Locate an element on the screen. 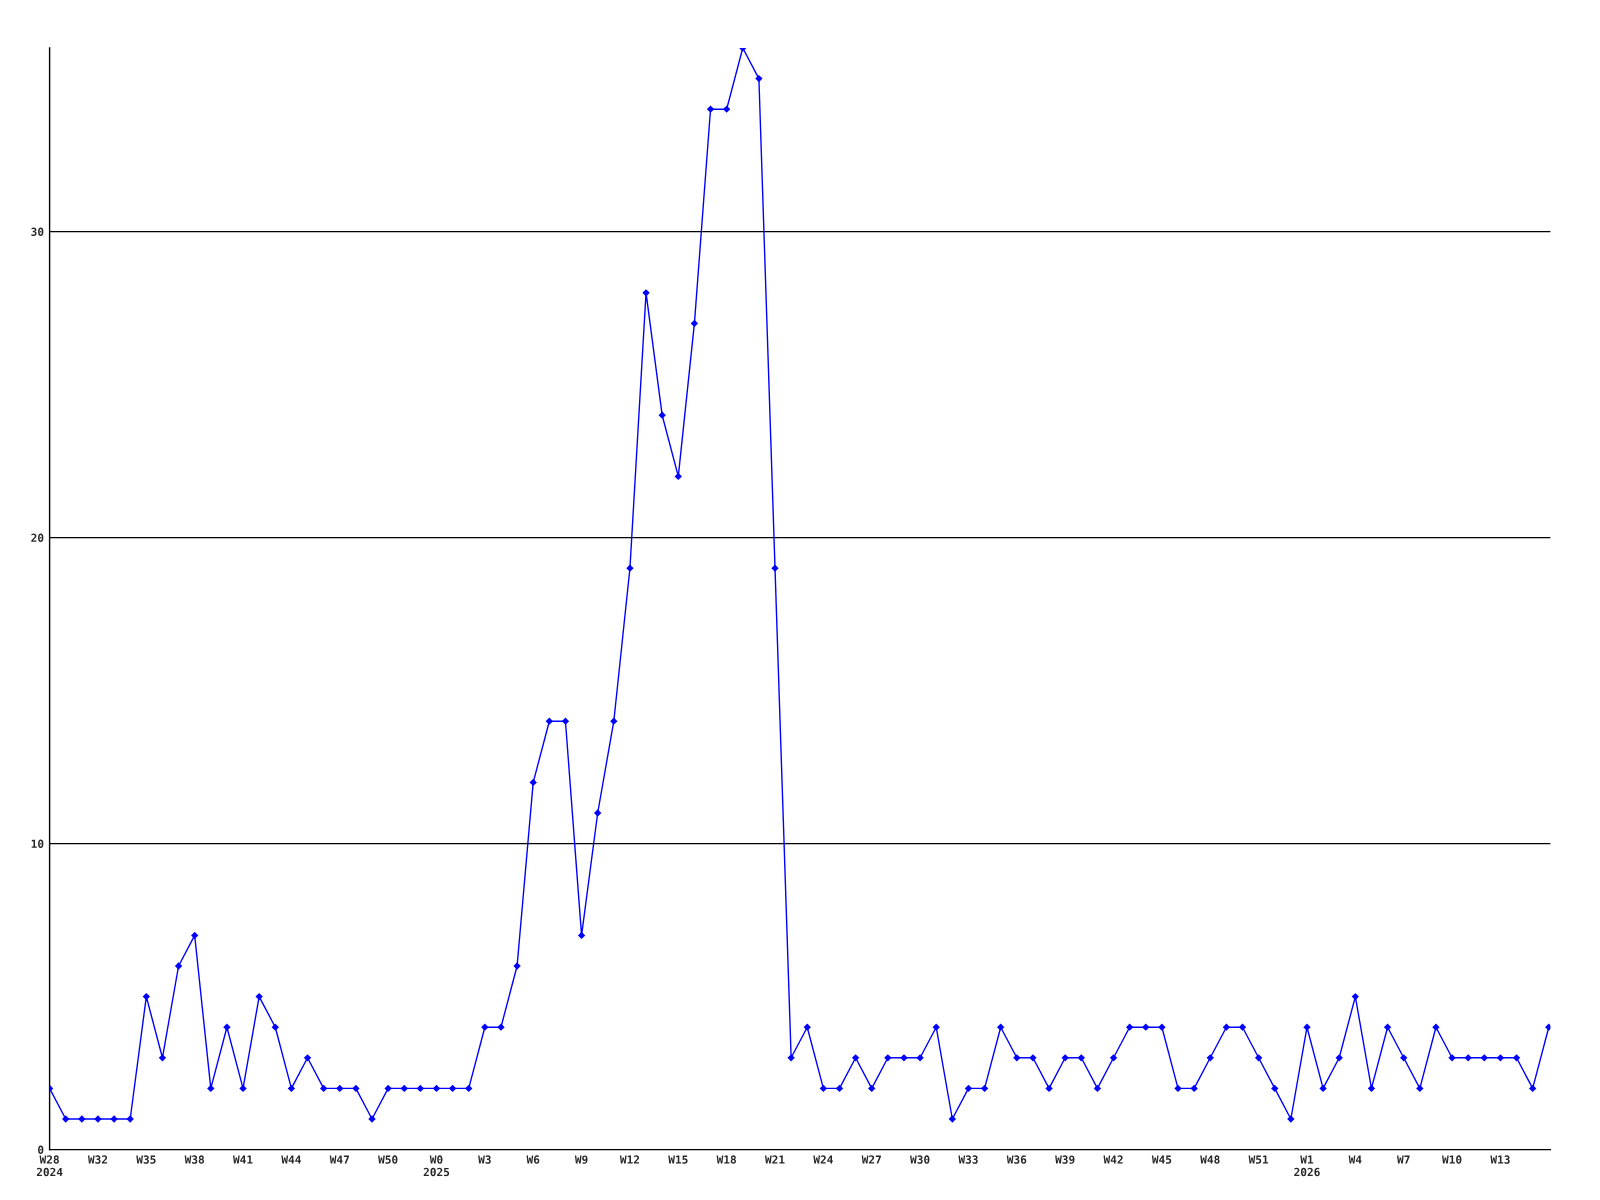  y-tick-label: 10 is located at coordinates (37, 843).